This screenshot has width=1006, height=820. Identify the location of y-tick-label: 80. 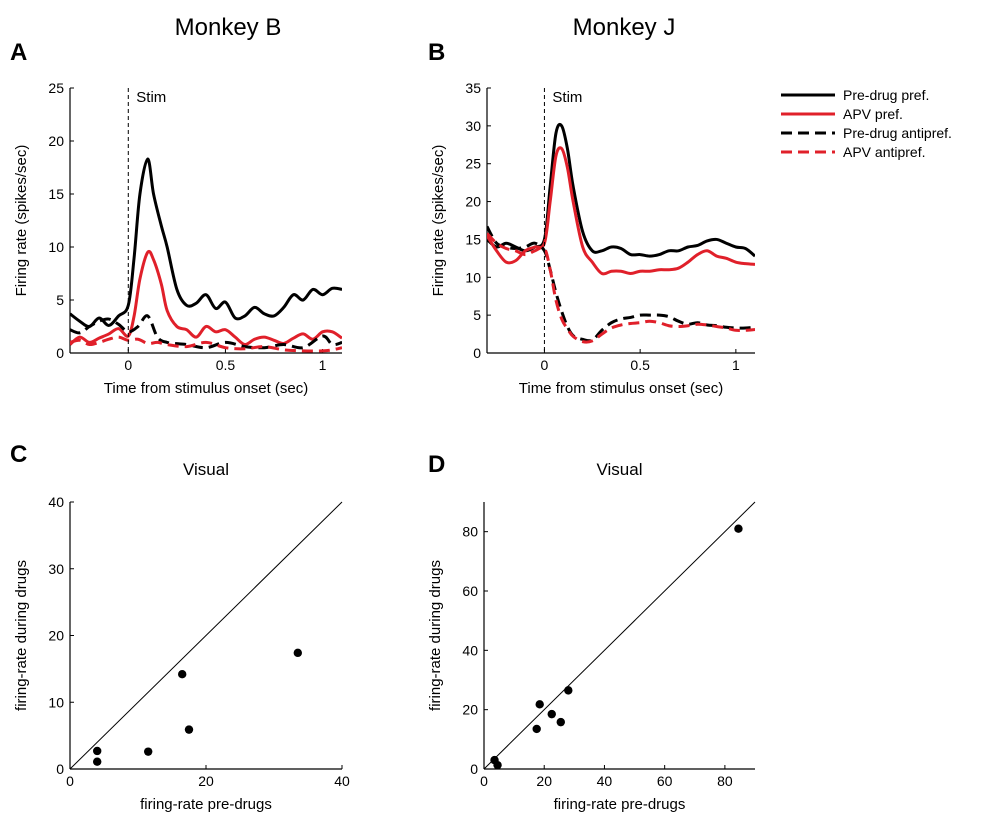
(470, 532).